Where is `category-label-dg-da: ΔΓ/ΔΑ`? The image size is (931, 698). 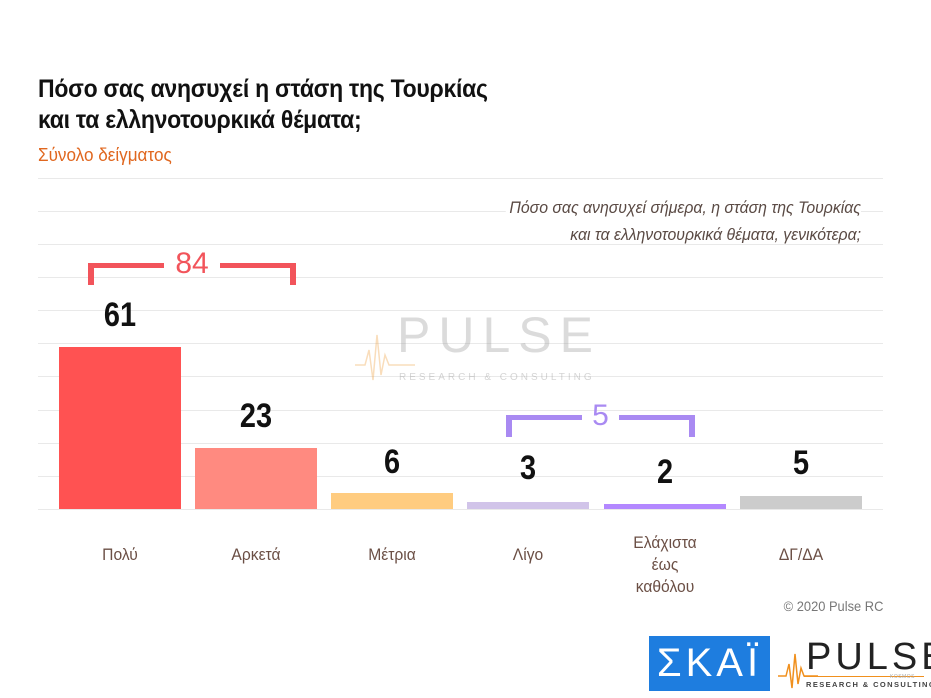 category-label-dg-da: ΔΓ/ΔΑ is located at coordinates (801, 554).